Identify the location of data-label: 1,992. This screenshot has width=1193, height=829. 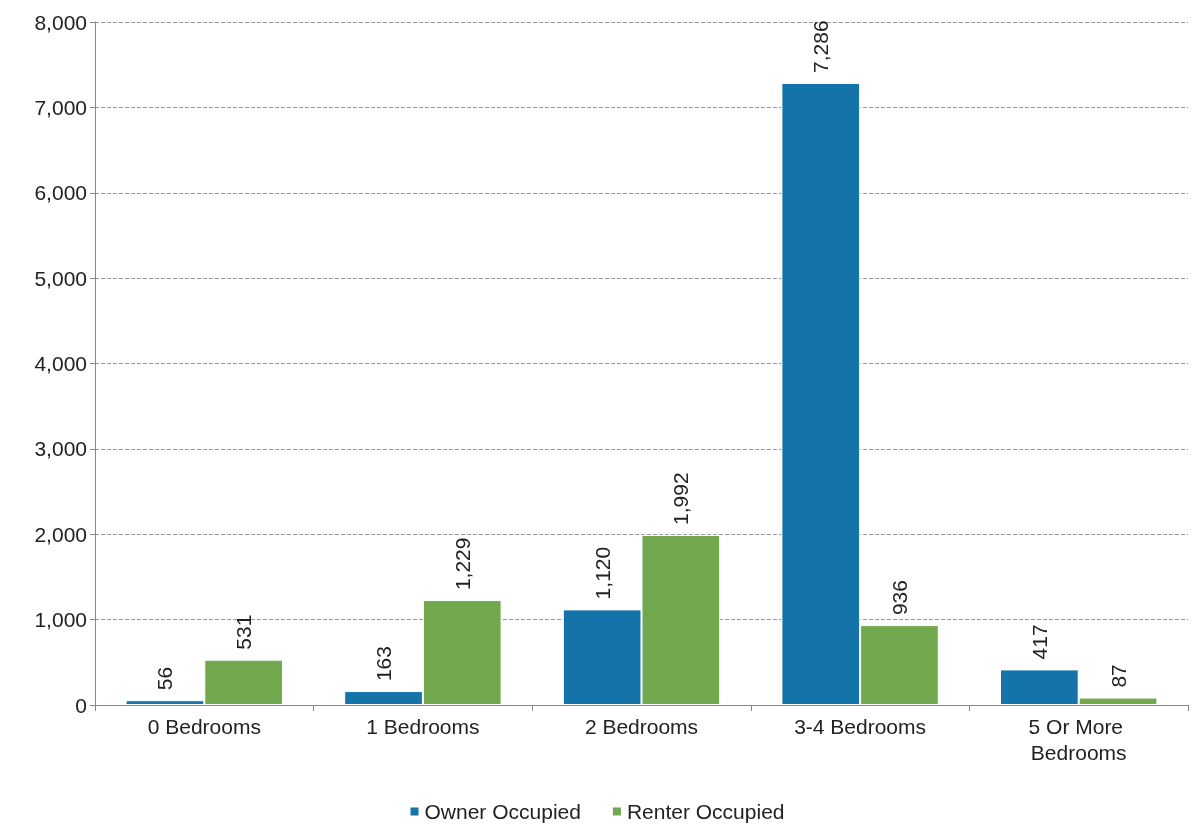
(681, 498).